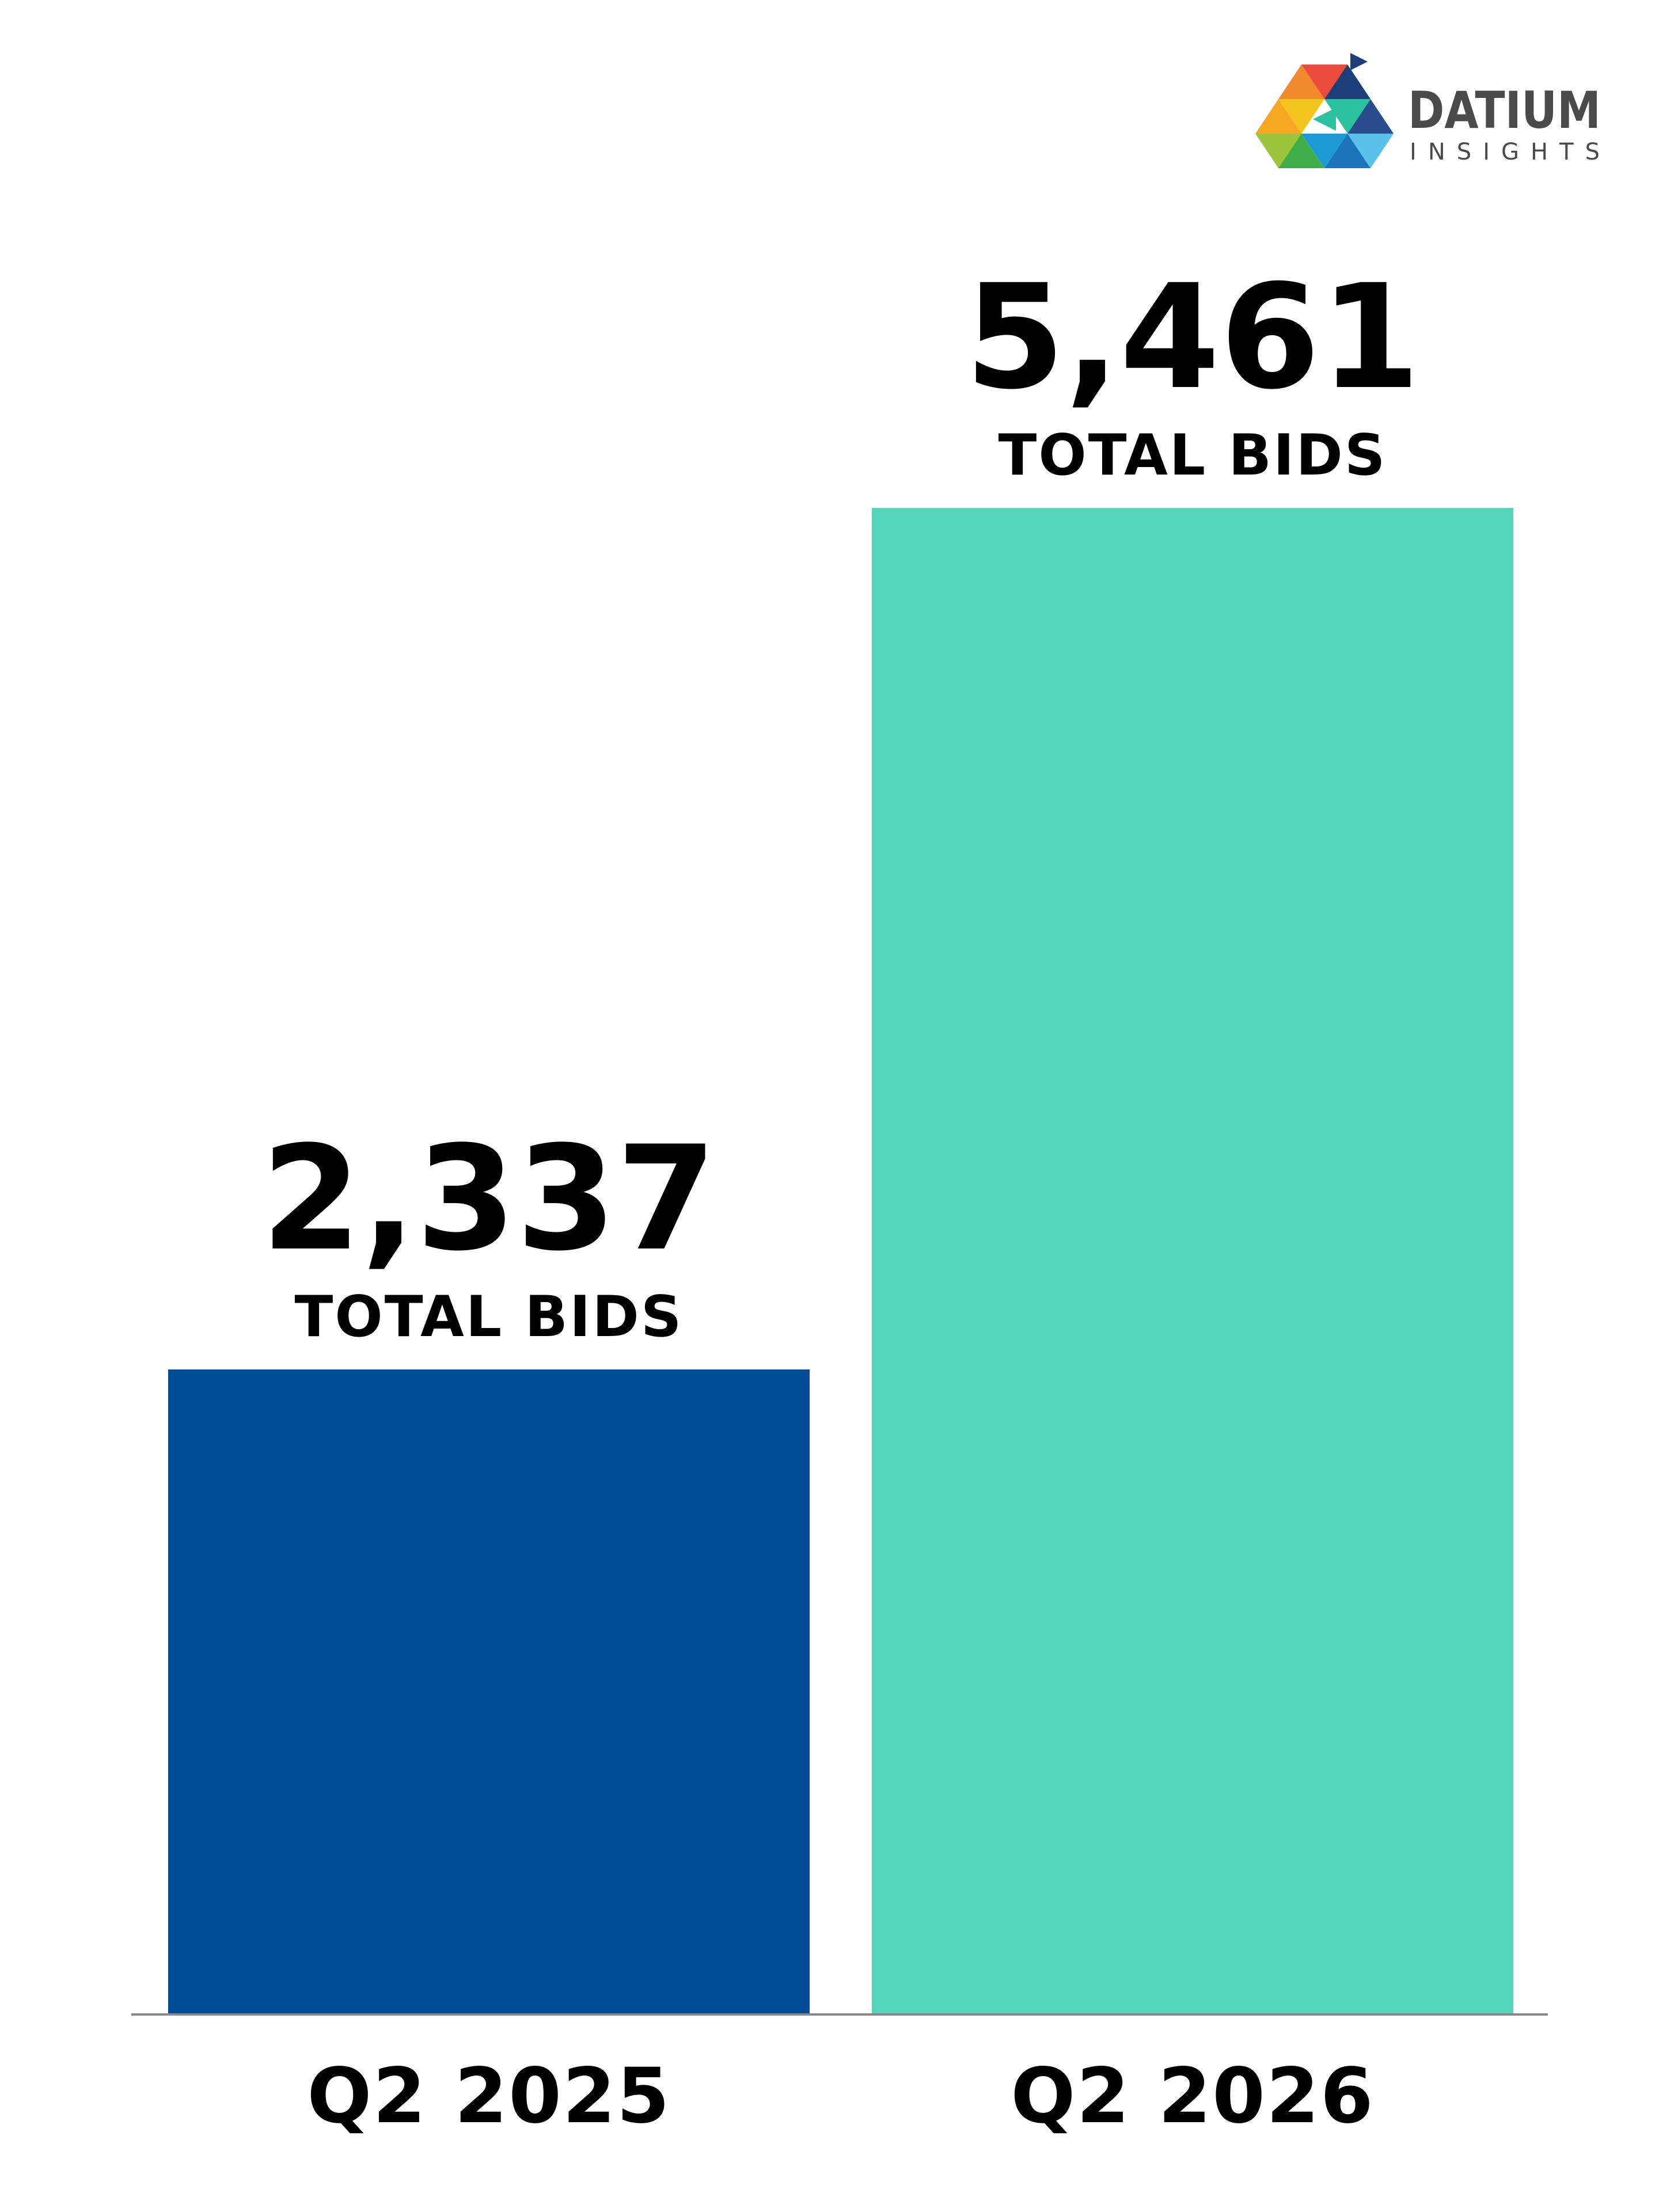  What do you see at coordinates (489, 1199) in the screenshot?
I see `bar-value-label-1: 2,337` at bounding box center [489, 1199].